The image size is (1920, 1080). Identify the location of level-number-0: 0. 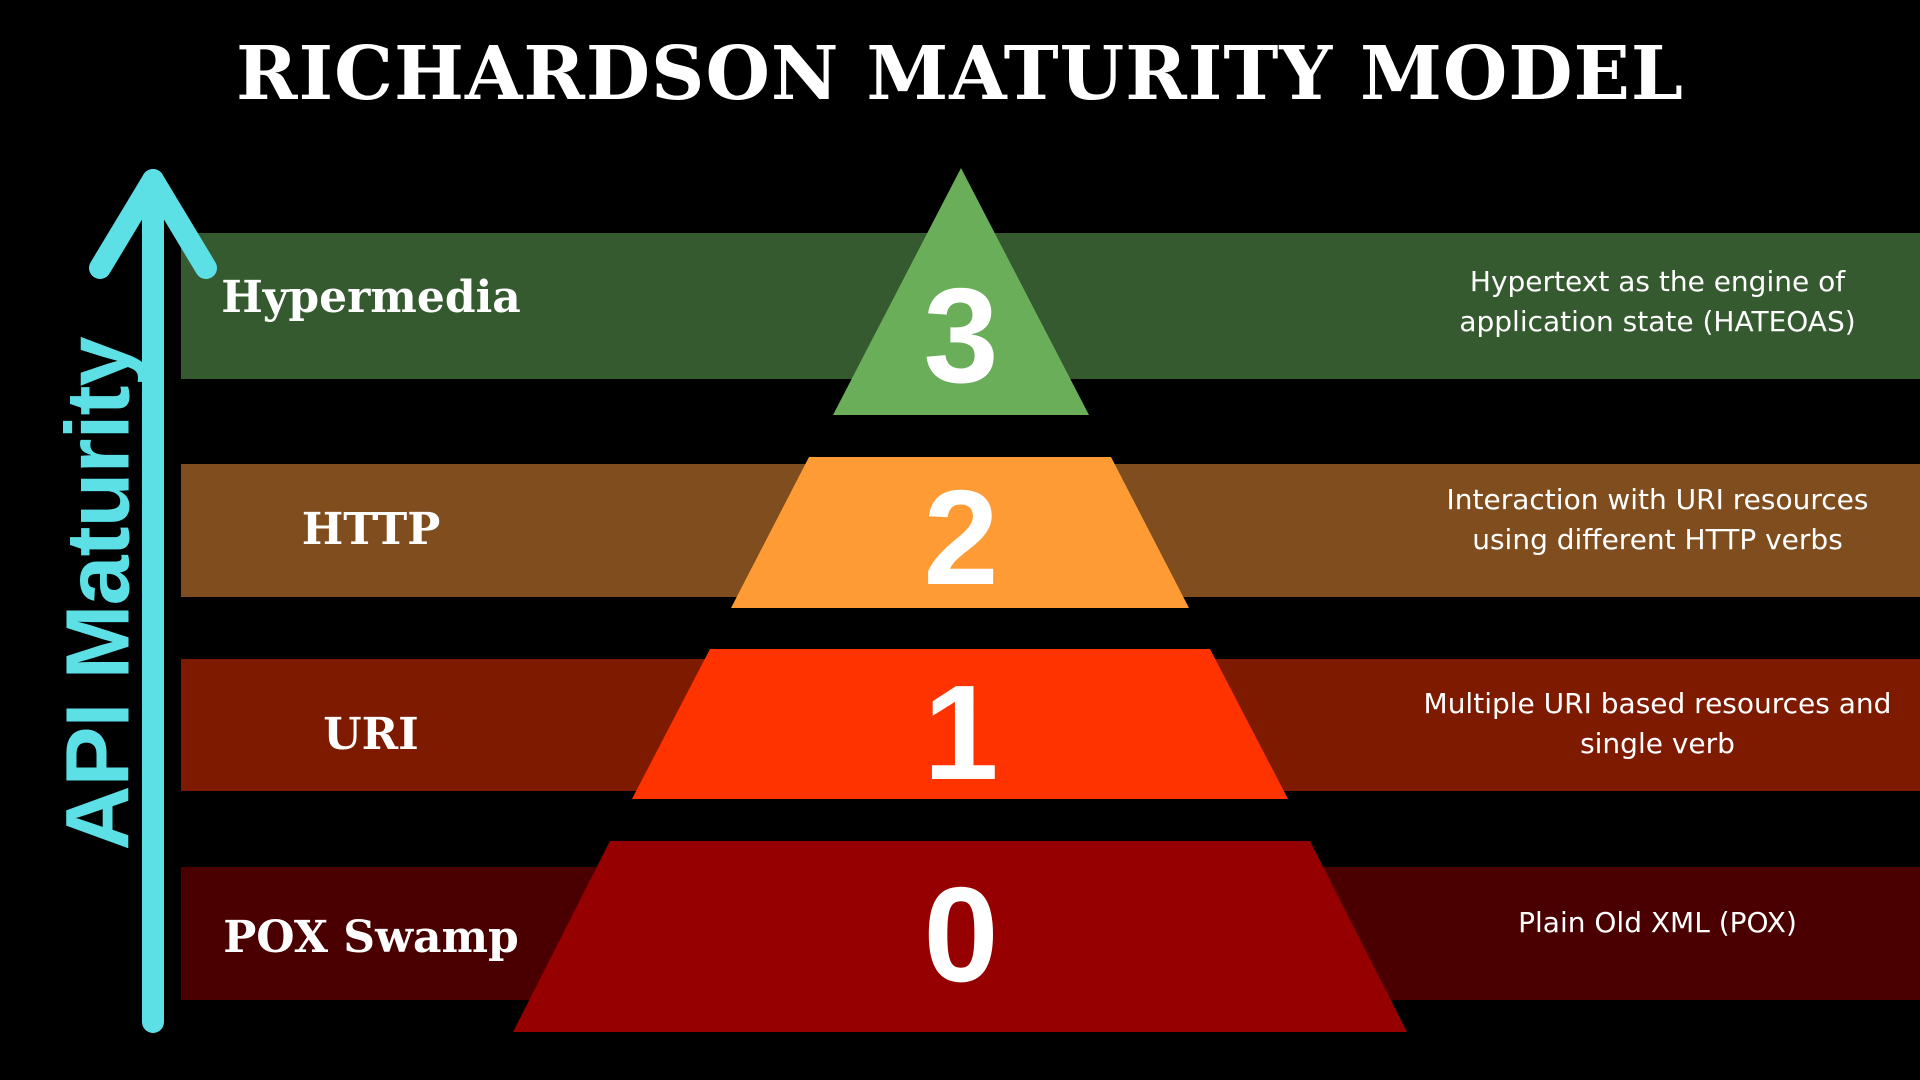
(960, 934).